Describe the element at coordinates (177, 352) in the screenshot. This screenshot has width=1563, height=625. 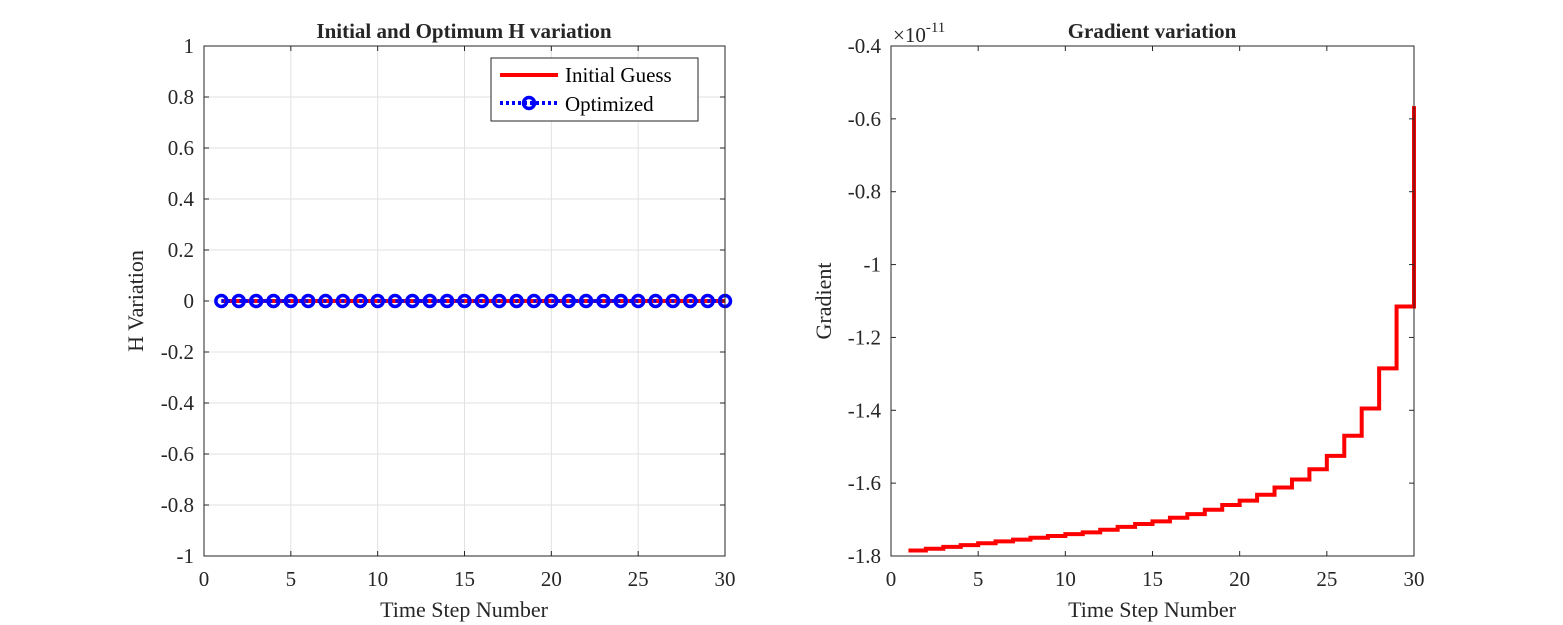
I see `y-tick-label: -0.2` at that location.